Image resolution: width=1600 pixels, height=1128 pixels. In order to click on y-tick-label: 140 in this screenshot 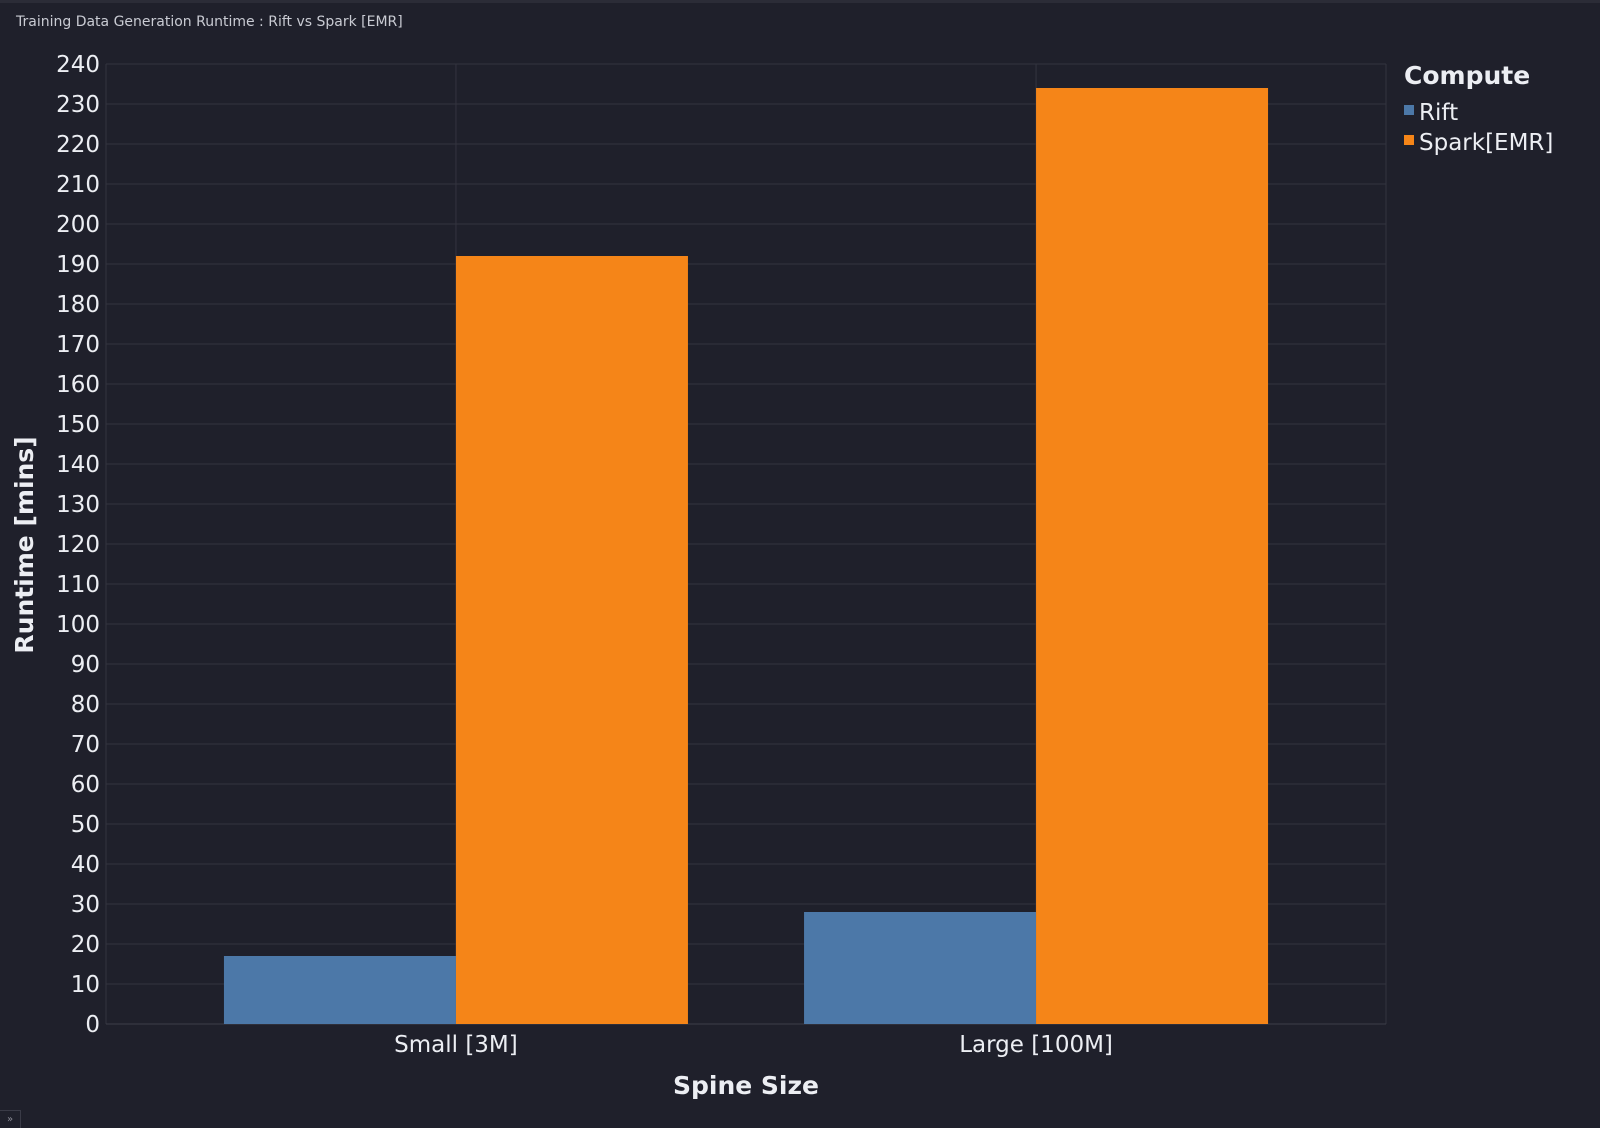, I will do `click(78, 465)`.